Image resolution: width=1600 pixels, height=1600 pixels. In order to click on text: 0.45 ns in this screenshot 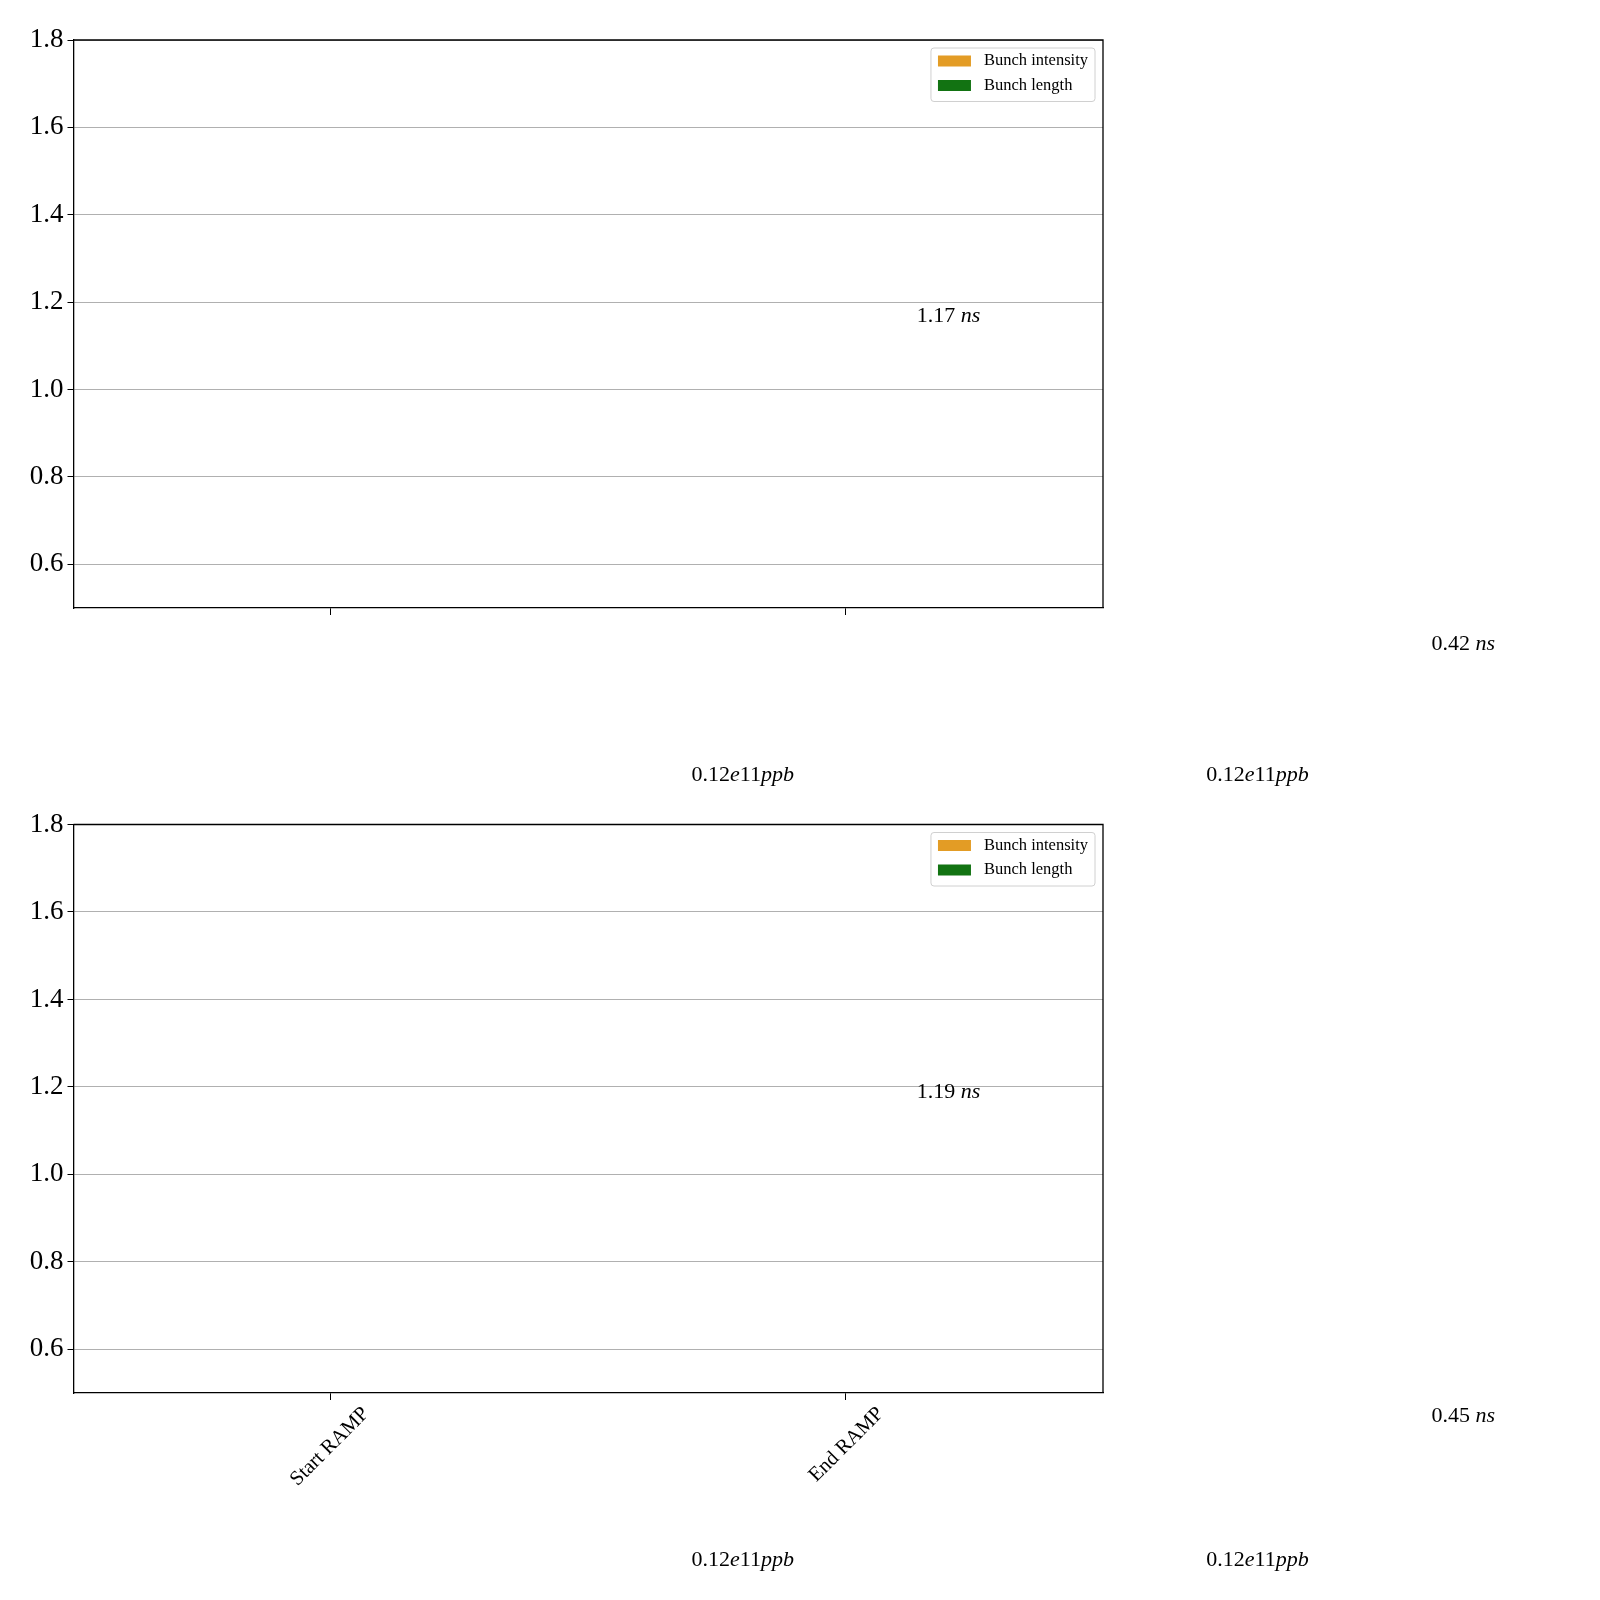, I will do `click(1463, 1414)`.